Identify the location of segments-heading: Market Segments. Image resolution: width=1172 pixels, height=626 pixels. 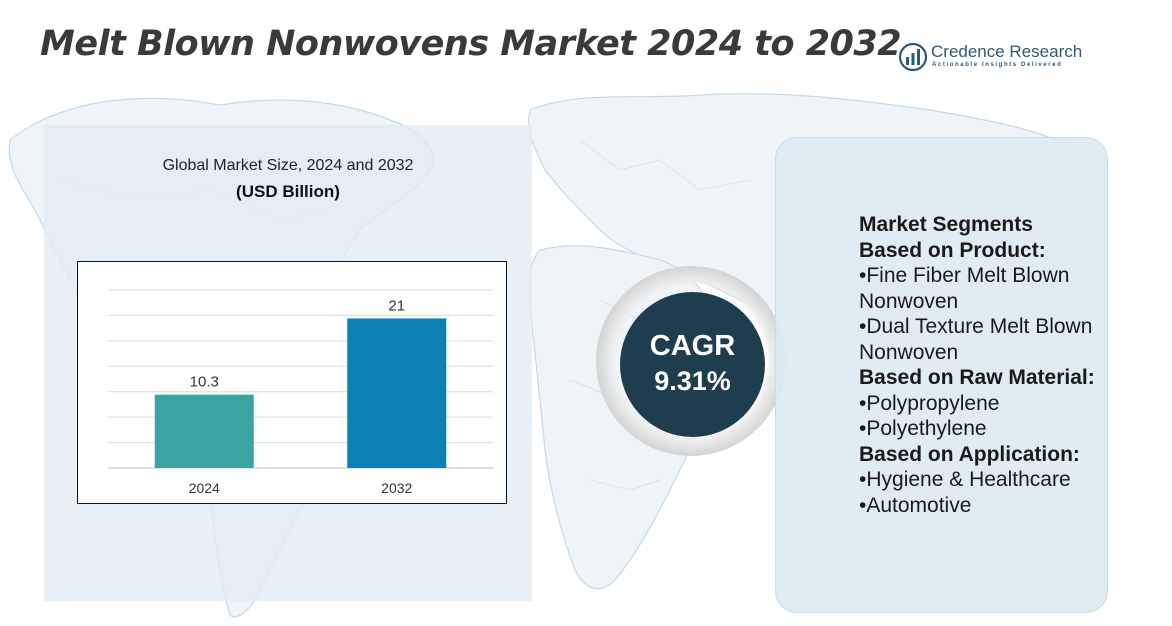
(946, 224).